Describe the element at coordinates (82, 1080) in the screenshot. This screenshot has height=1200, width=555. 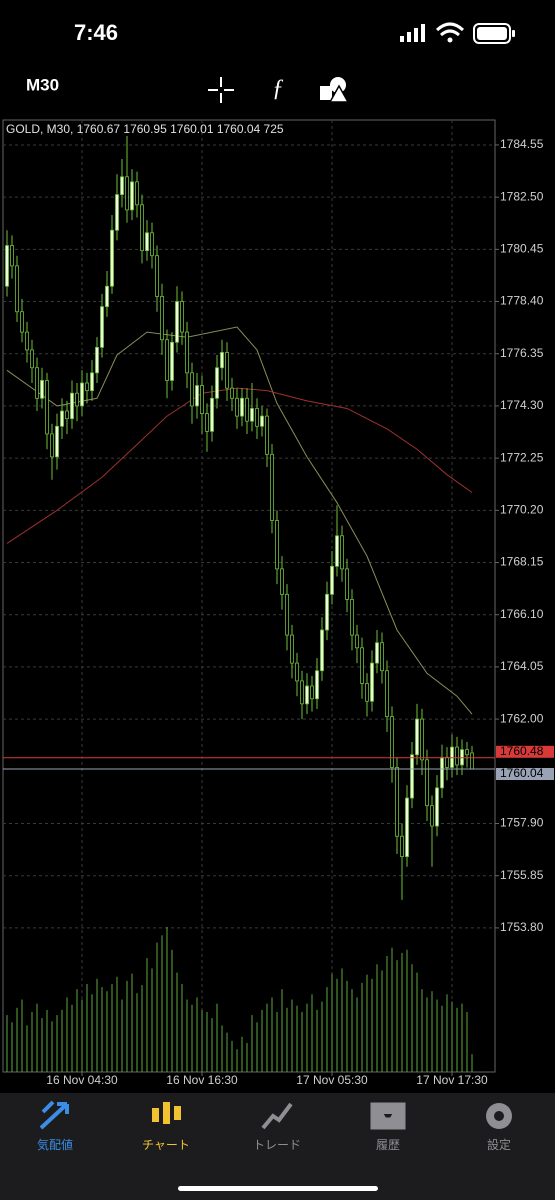
I see `x-tick-label: 16 Nov 04:30` at that location.